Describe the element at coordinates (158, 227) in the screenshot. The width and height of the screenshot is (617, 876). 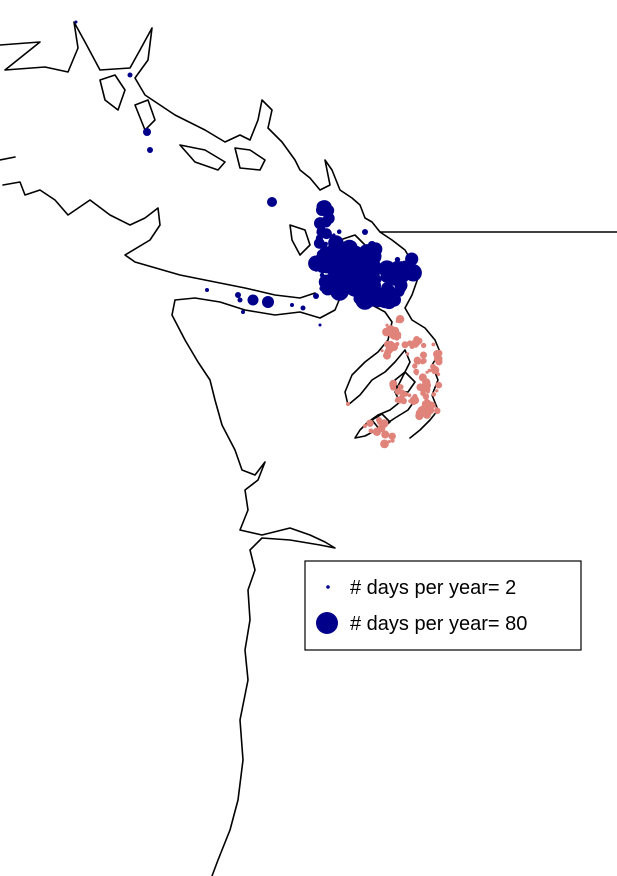
I see `coastline-island-south` at that location.